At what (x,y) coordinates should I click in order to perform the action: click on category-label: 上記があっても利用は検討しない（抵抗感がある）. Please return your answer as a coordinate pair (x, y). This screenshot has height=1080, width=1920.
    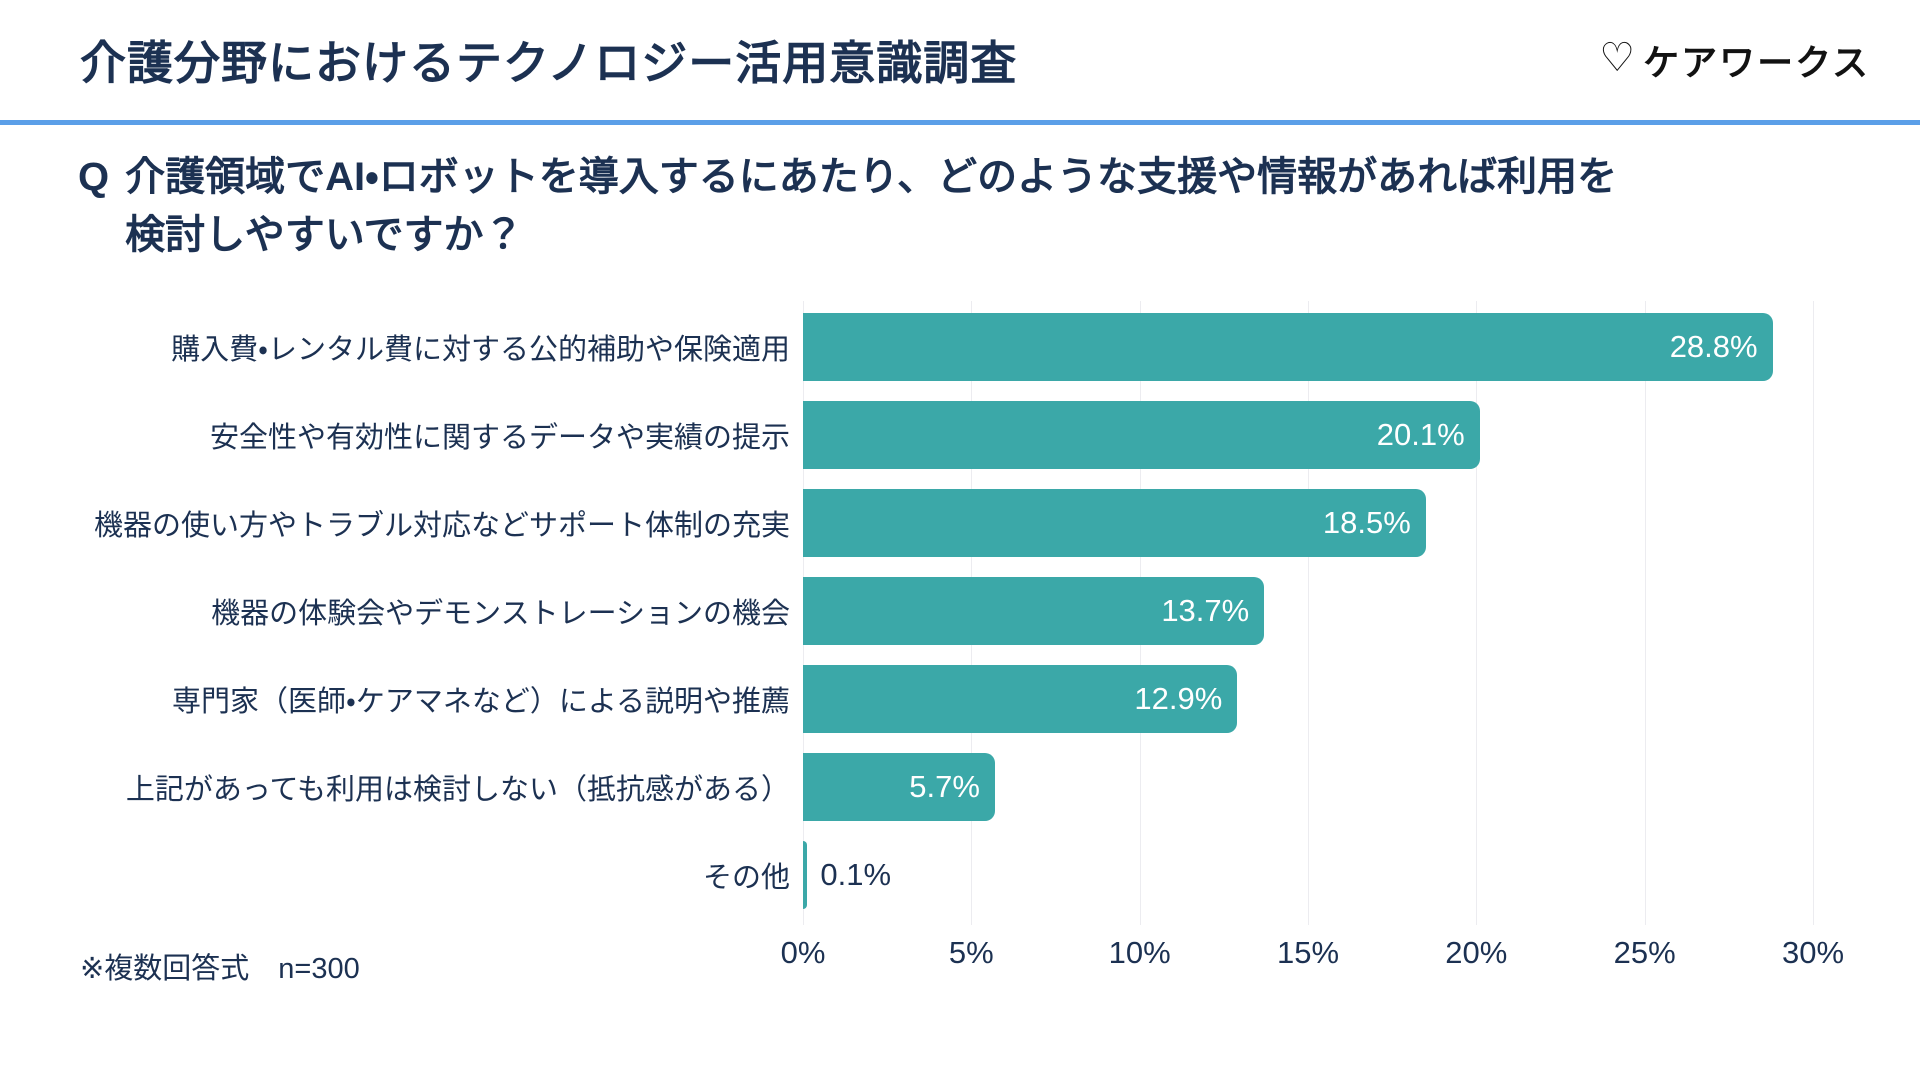
    Looking at the image, I should click on (457, 790).